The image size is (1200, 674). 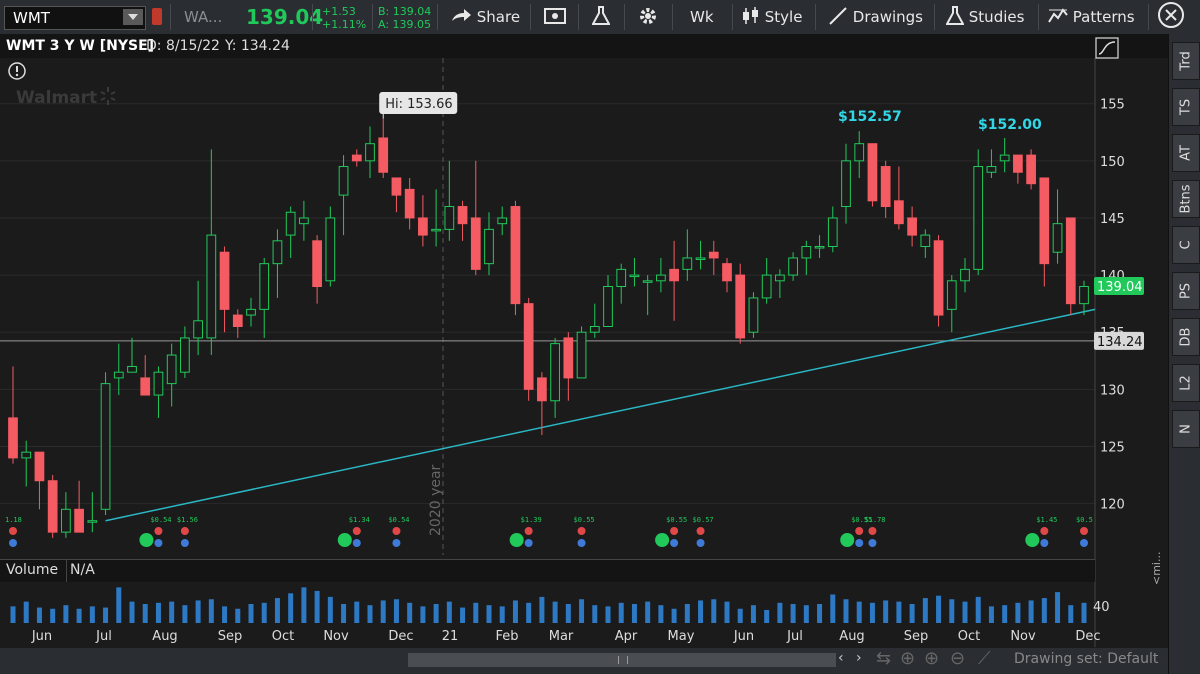 I want to click on style-button: Style, so click(x=772, y=17).